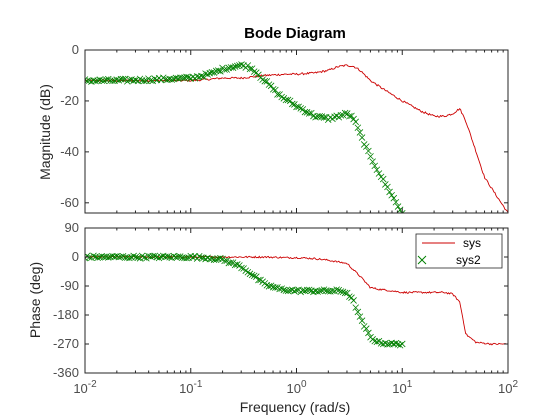 The image size is (560, 420). What do you see at coordinates (69, 202) in the screenshot?
I see `y-tick-label: -60` at bounding box center [69, 202].